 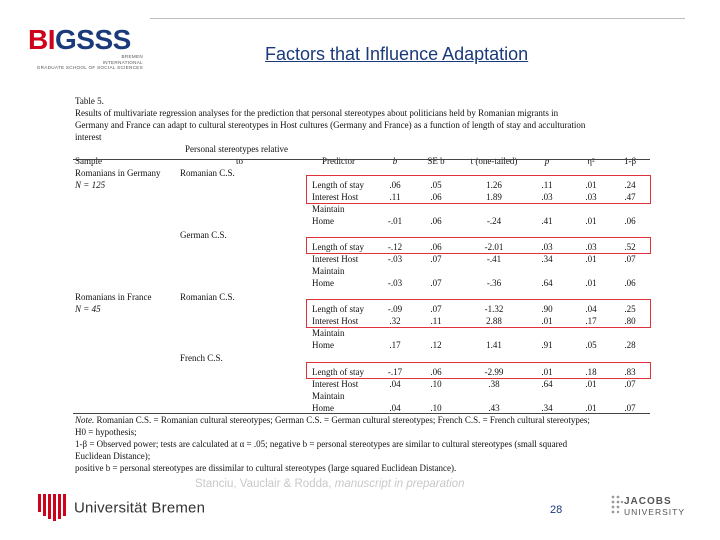 I want to click on cell-t: -2.99, so click(x=494, y=372).